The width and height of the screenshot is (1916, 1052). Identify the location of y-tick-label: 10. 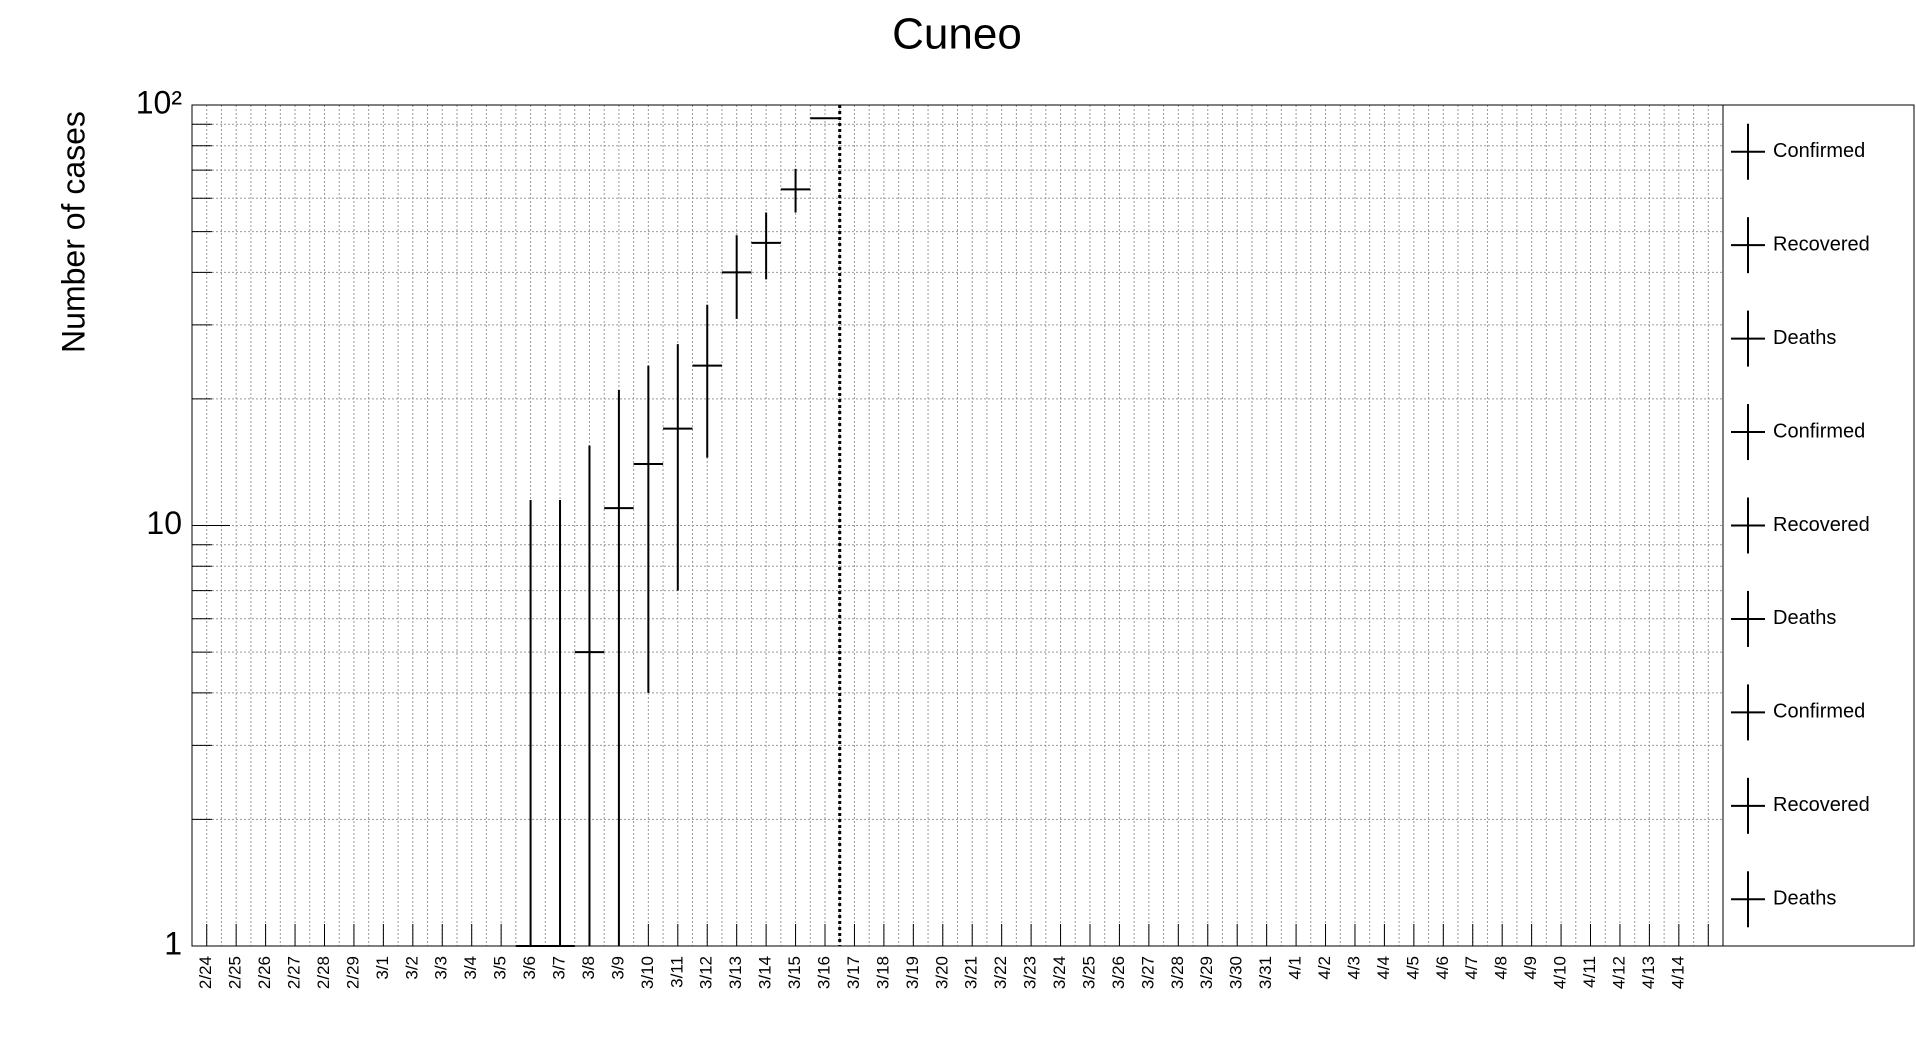
(164, 523).